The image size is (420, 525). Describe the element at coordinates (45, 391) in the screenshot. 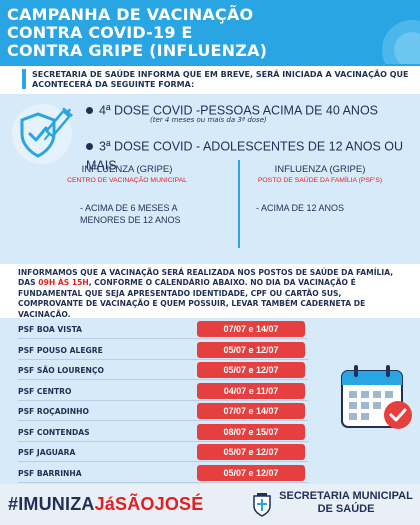

I see `psf-name: PSF CENTRO` at that location.